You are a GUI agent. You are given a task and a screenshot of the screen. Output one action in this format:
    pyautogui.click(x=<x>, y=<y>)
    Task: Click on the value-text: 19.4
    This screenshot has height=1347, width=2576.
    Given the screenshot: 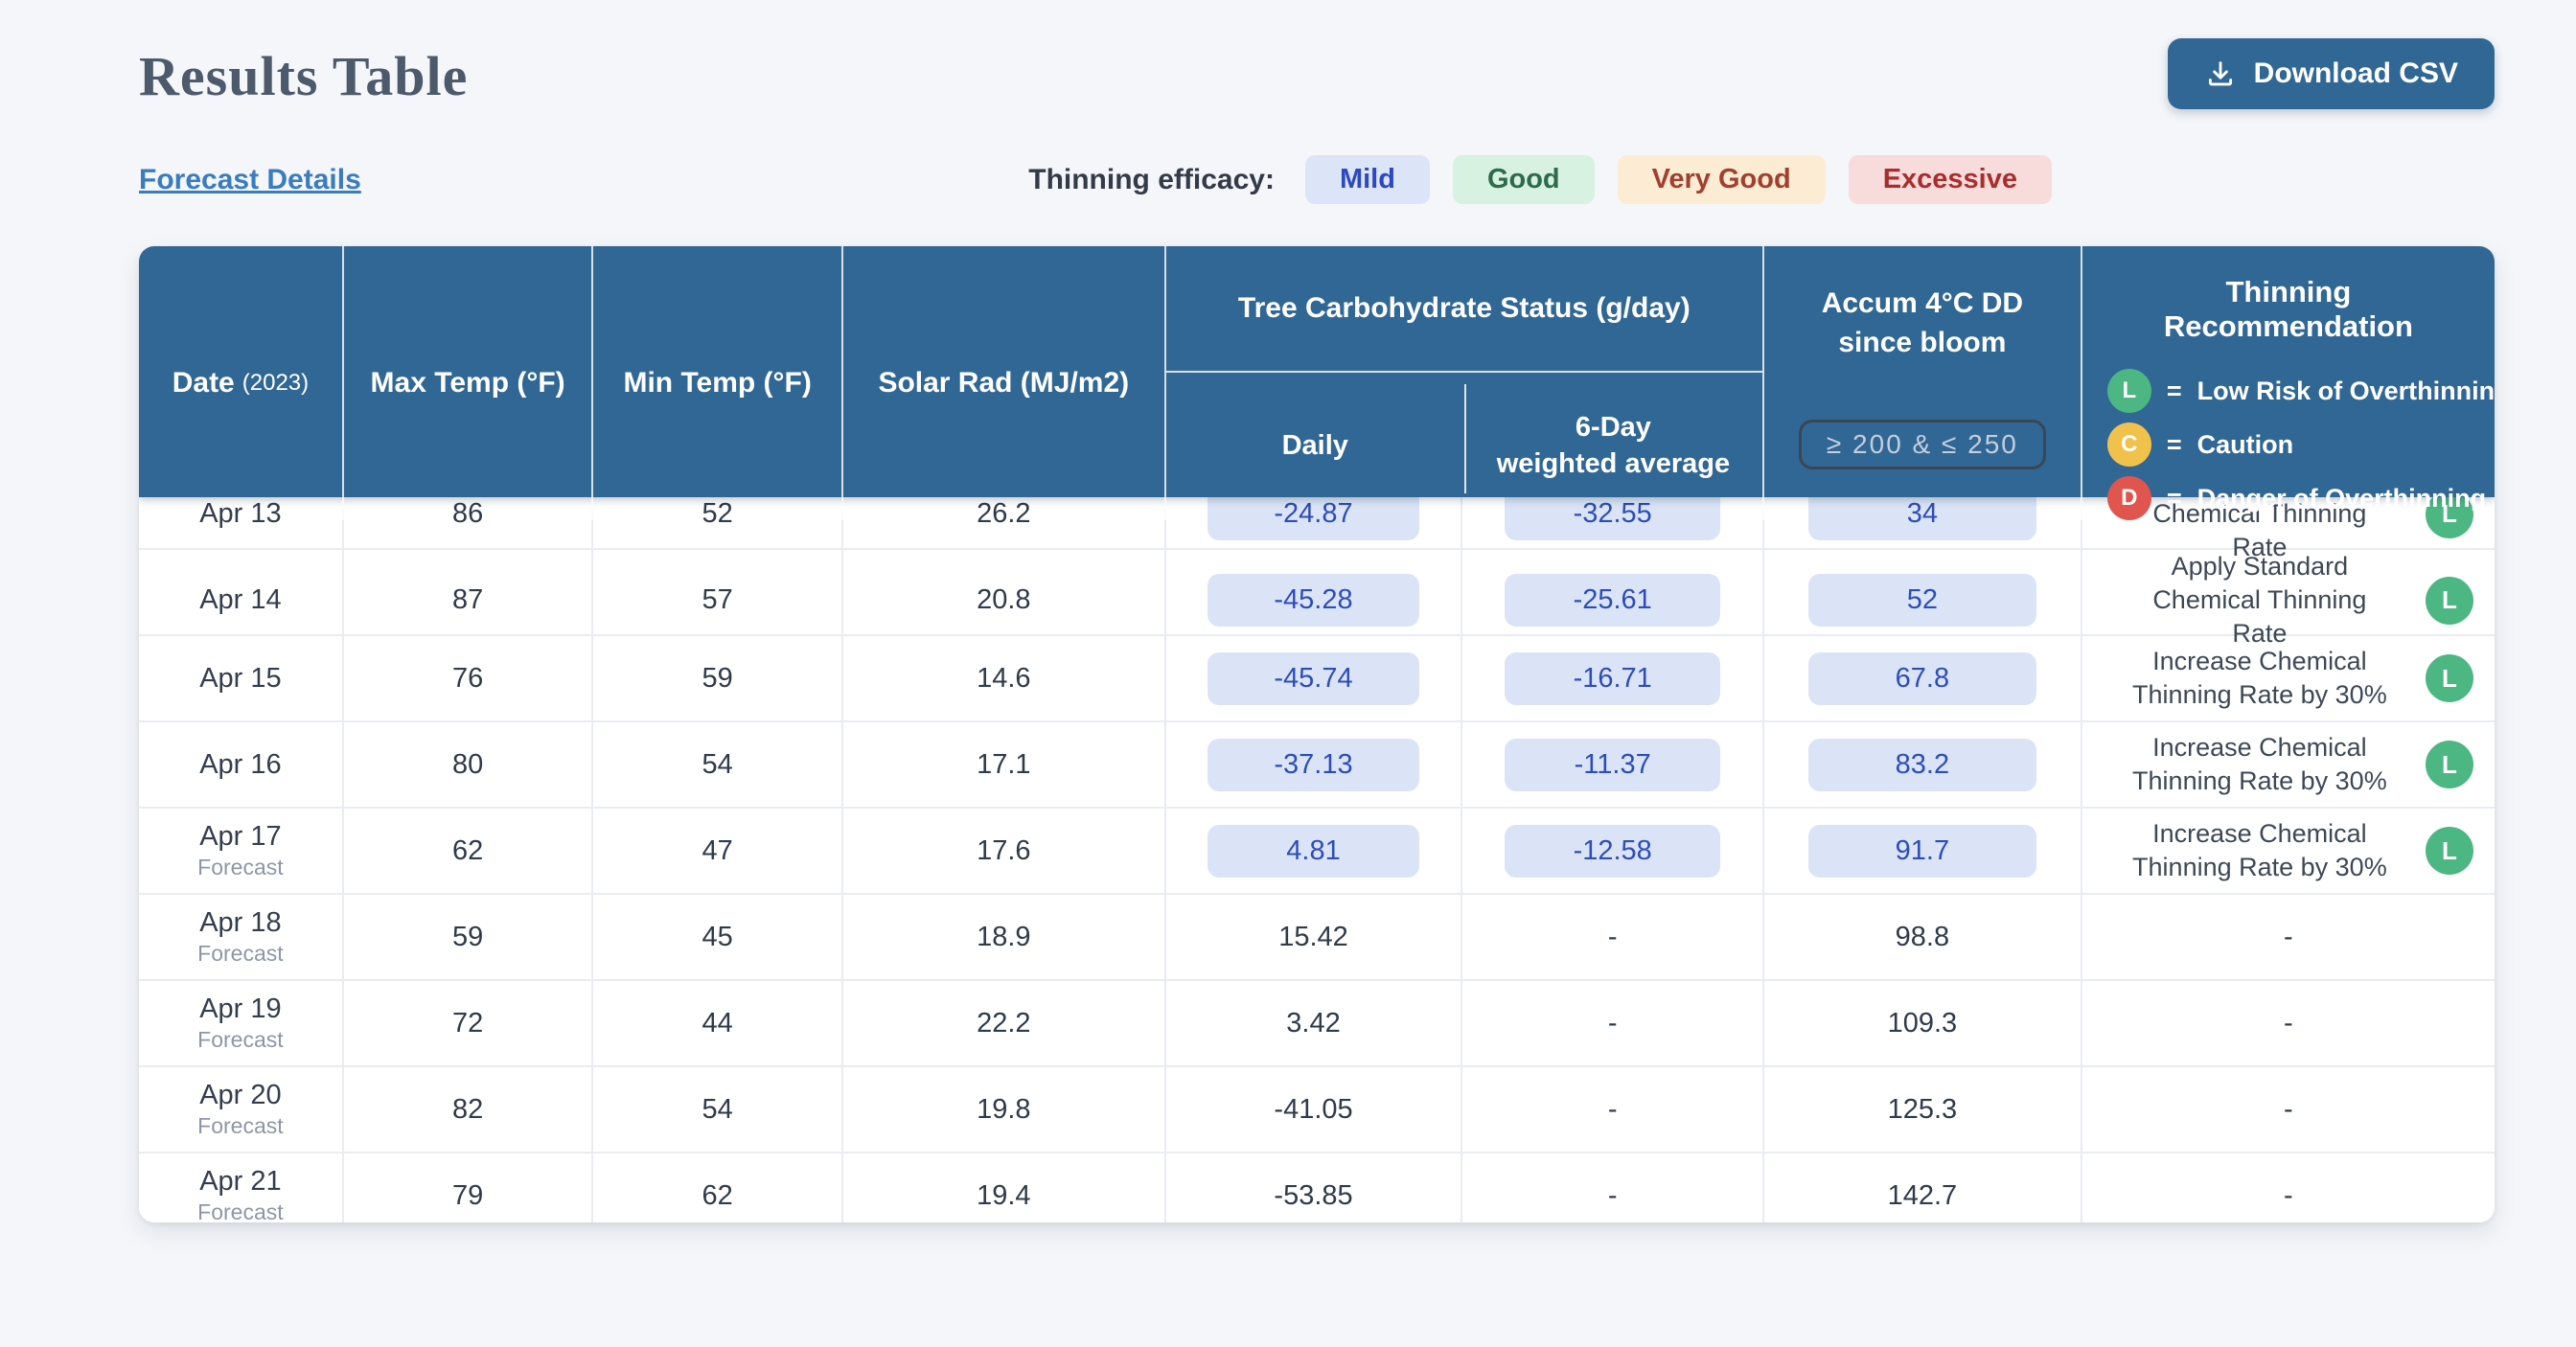 What is the action you would take?
    pyautogui.click(x=1004, y=1195)
    